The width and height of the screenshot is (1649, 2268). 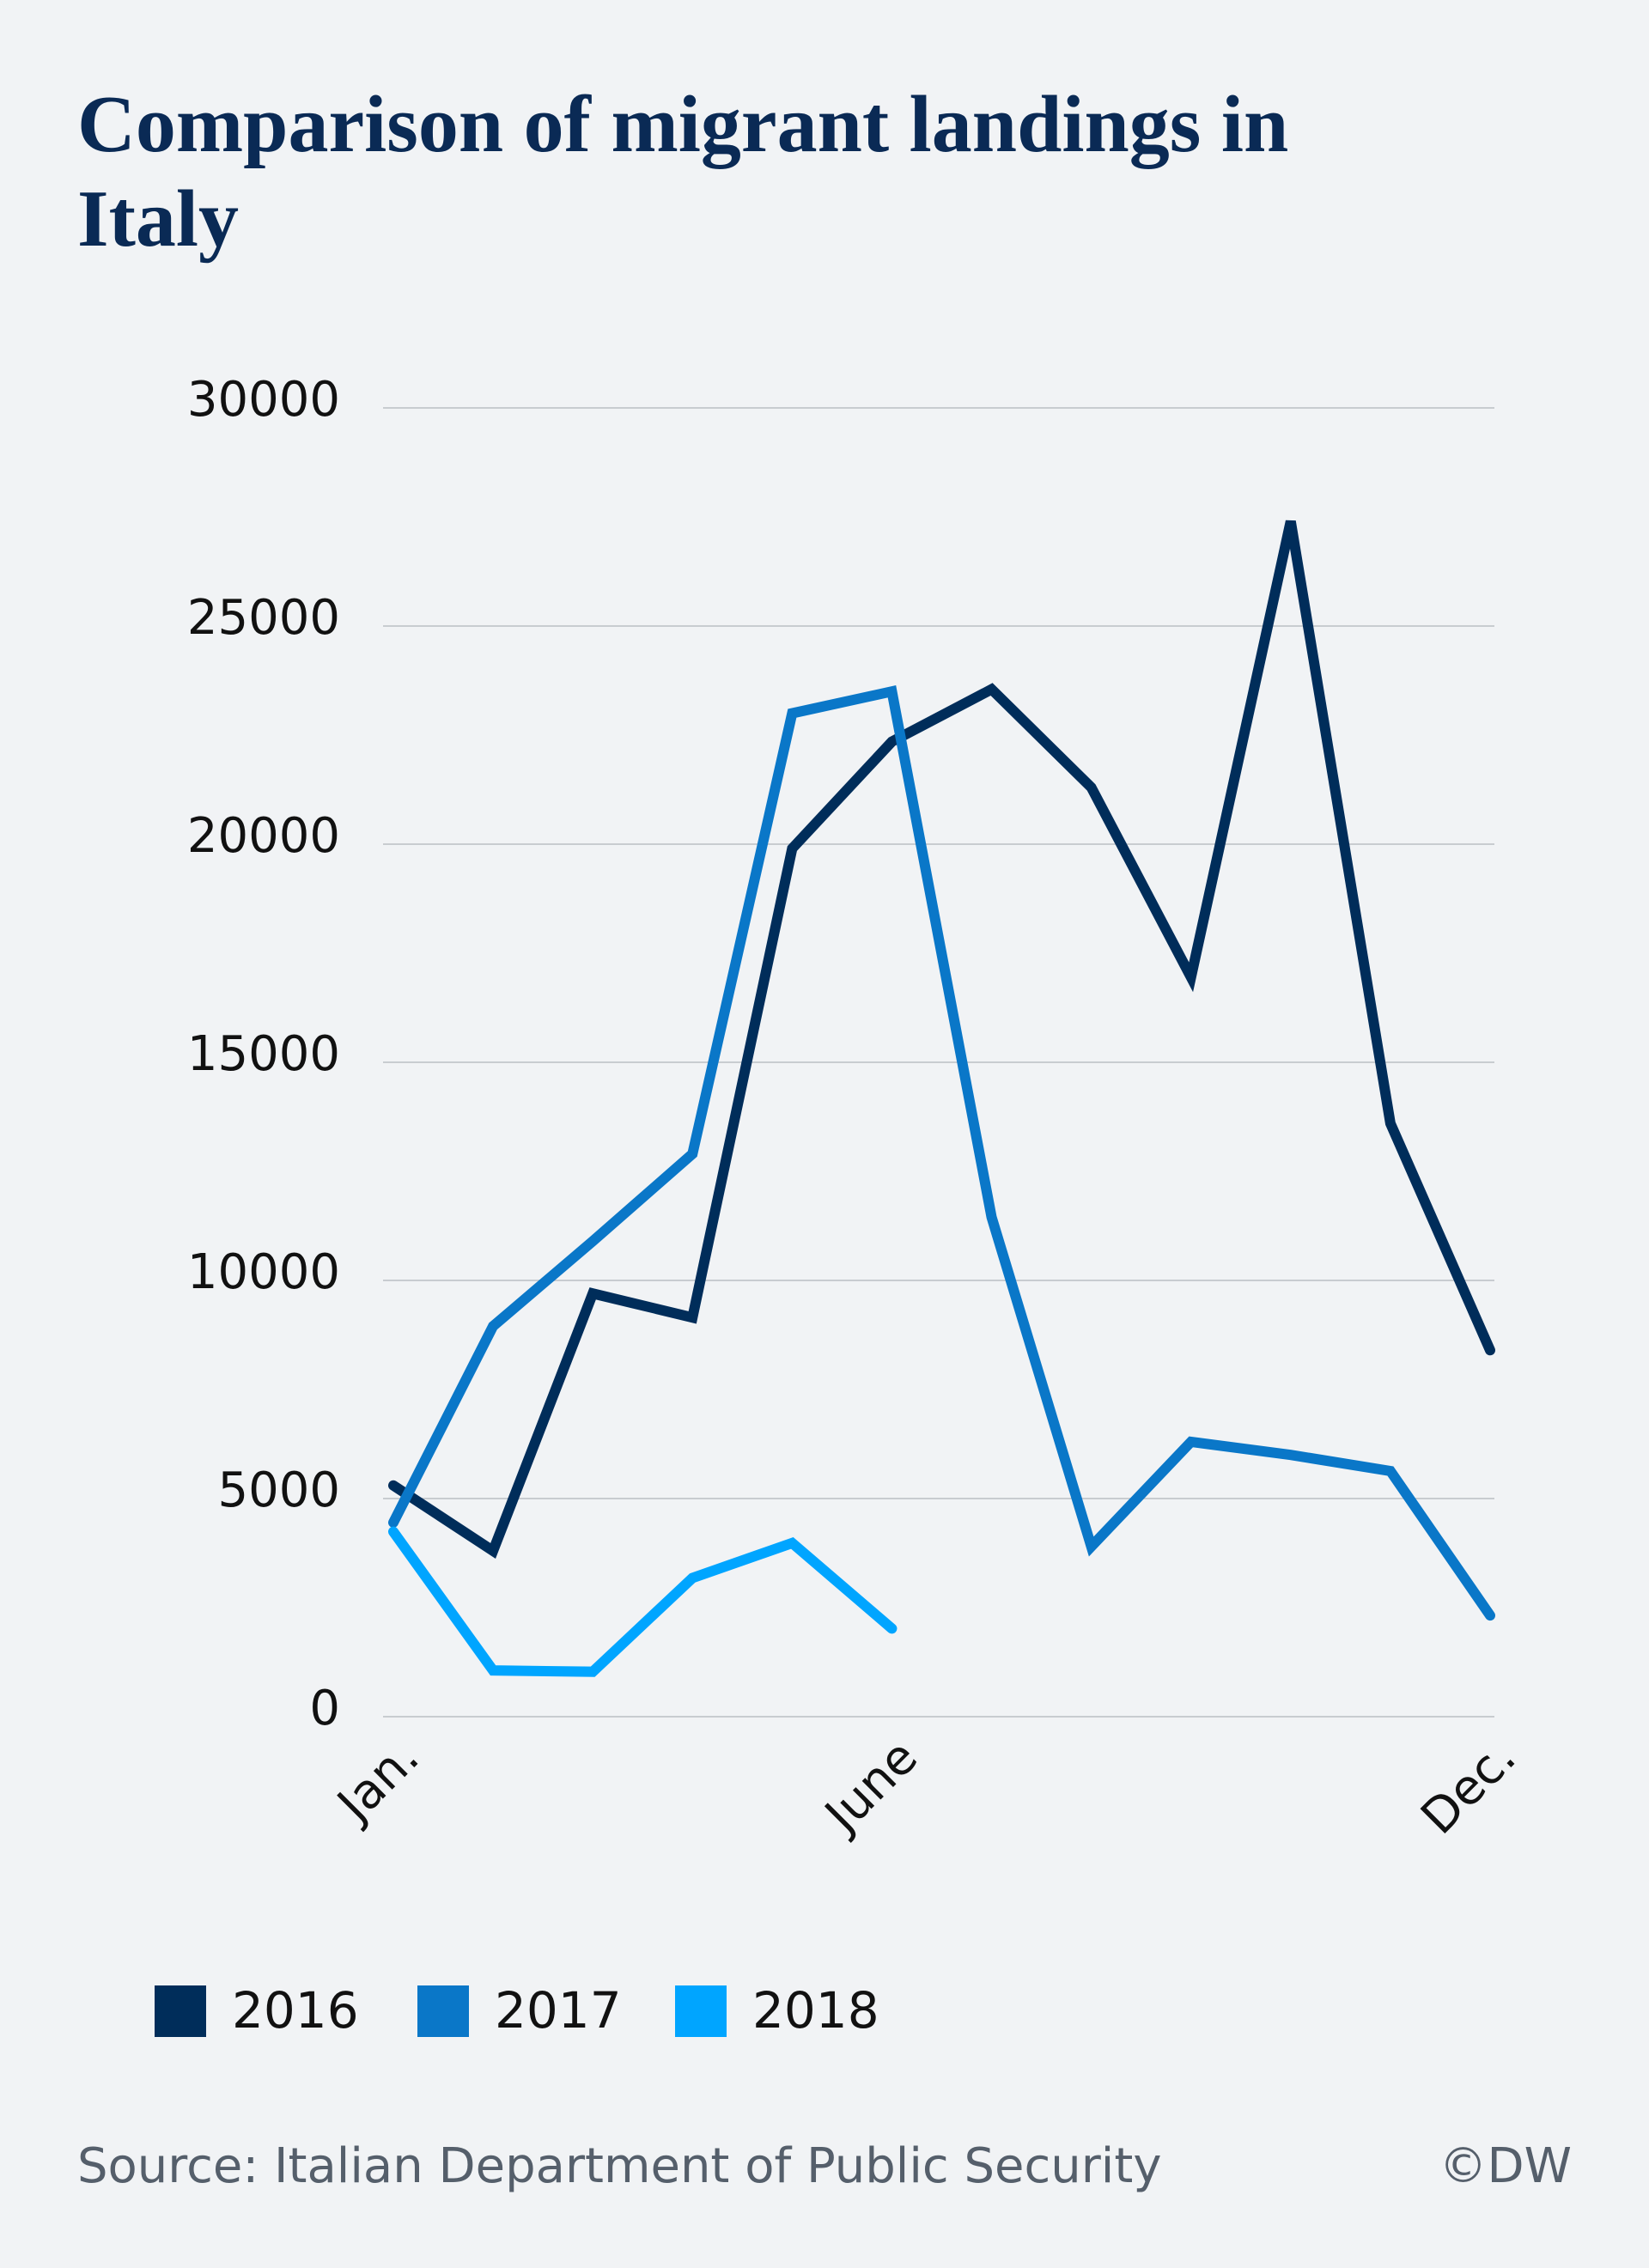 What do you see at coordinates (264, 836) in the screenshot?
I see `y-tick-label: 20000` at bounding box center [264, 836].